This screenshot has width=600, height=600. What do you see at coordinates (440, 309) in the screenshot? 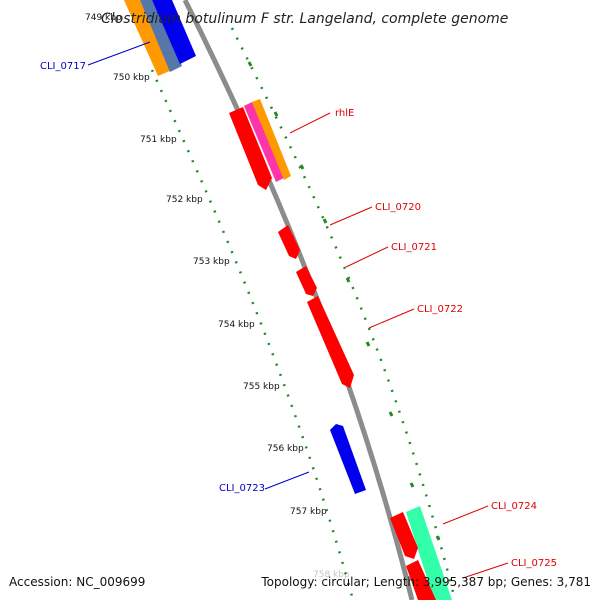
I see `gene-label-cli0722: CLI_0722` at bounding box center [440, 309].